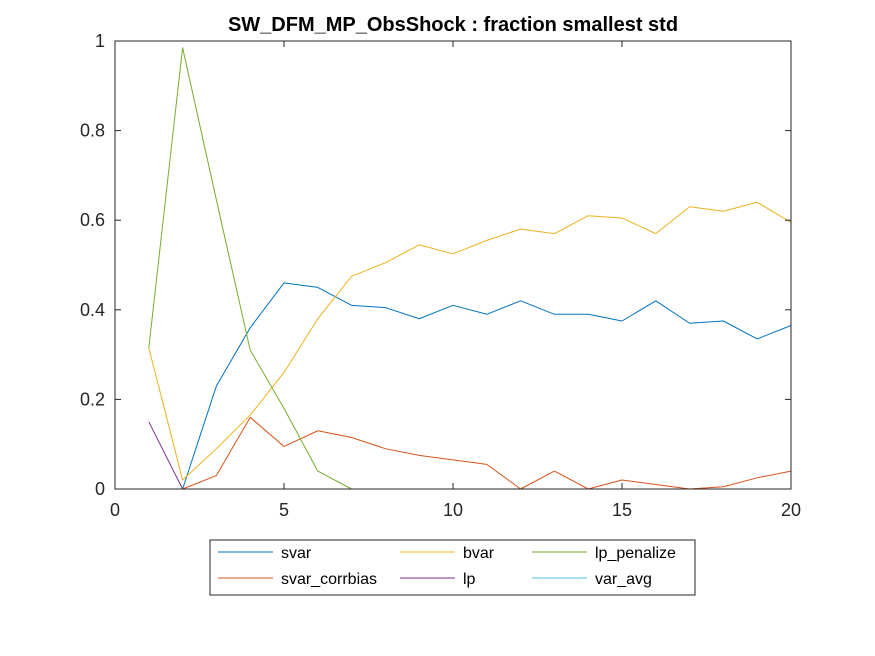 The height and width of the screenshot is (656, 875). Describe the element at coordinates (469, 579) in the screenshot. I see `legend-label-lp: lp` at that location.